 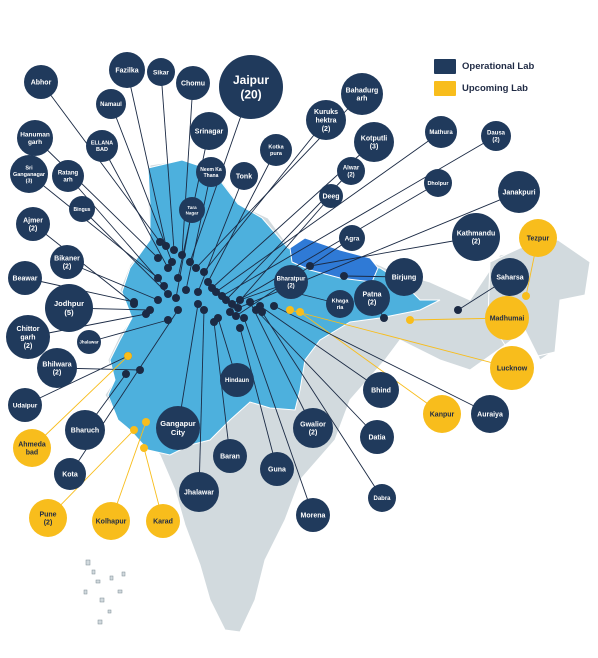 What do you see at coordinates (371, 363) in the screenshot?
I see `leader-line-kanpur` at bounding box center [371, 363].